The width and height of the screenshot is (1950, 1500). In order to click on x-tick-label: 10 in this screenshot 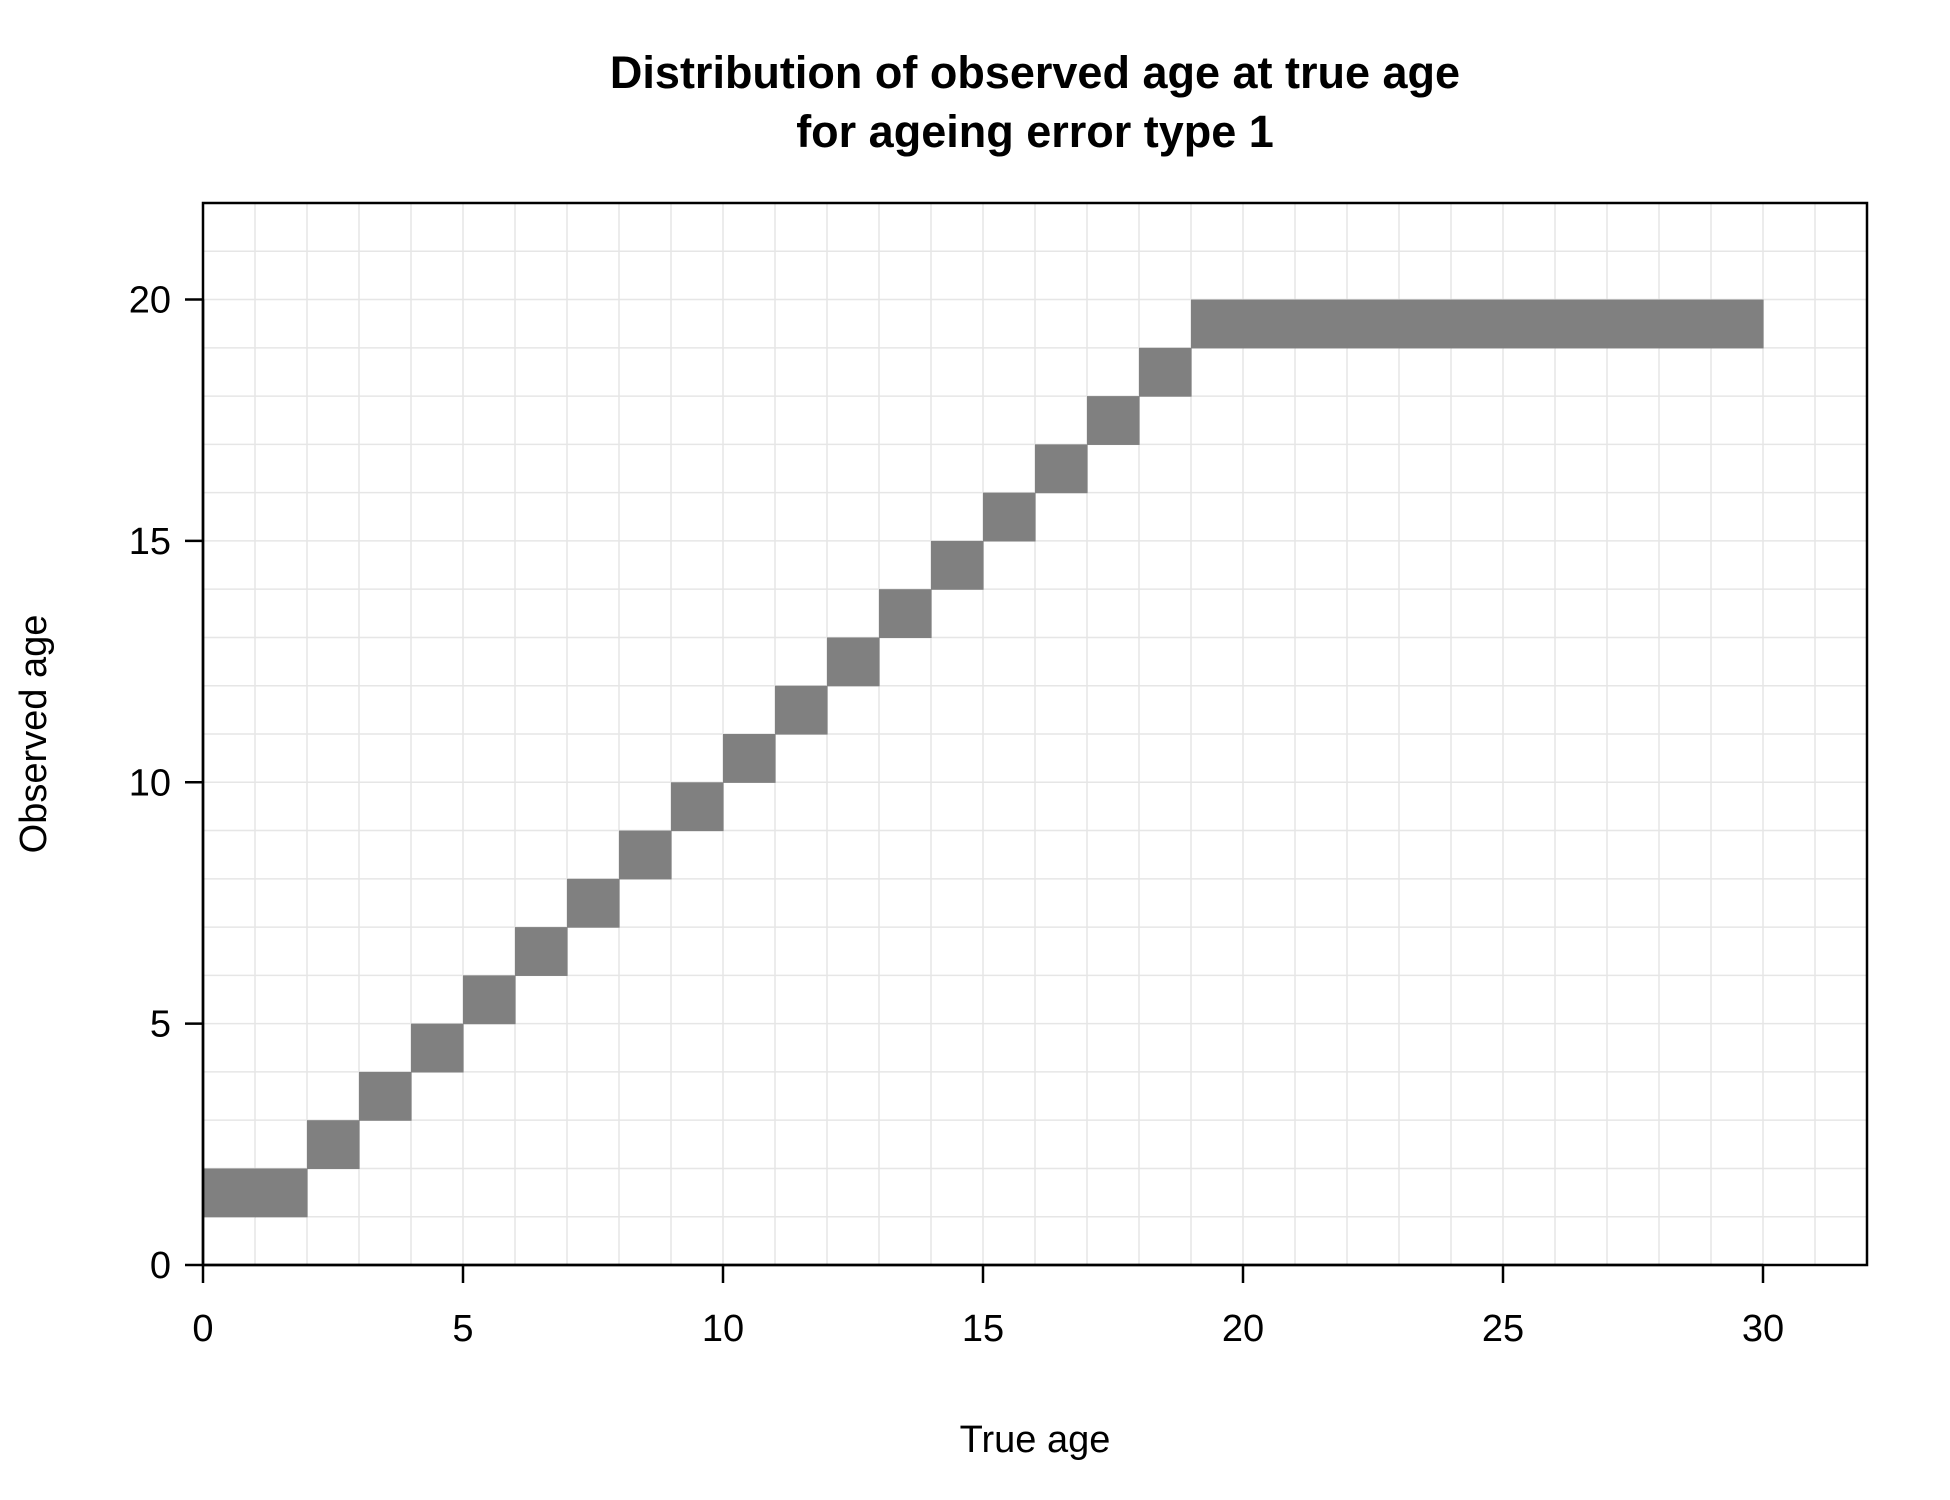, I will do `click(723, 1329)`.